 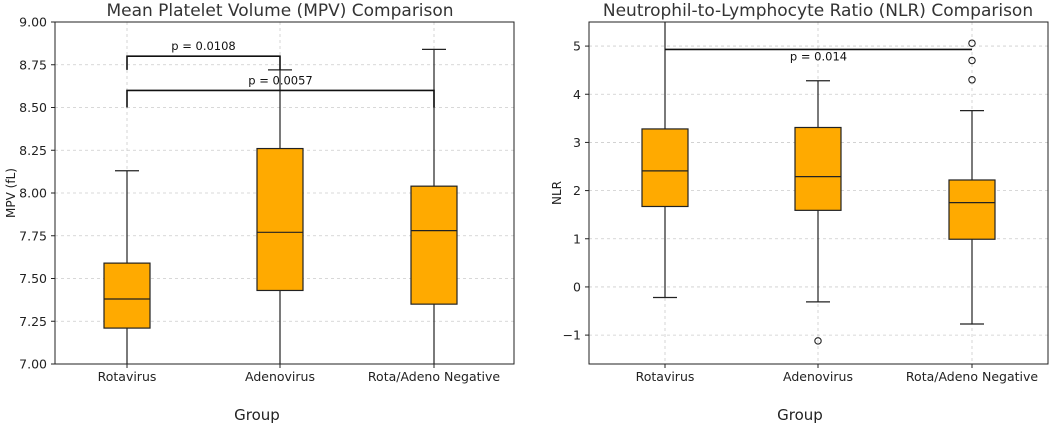 What do you see at coordinates (11, 193) in the screenshot?
I see `mpv-y-axis-label: MPV (fL)` at bounding box center [11, 193].